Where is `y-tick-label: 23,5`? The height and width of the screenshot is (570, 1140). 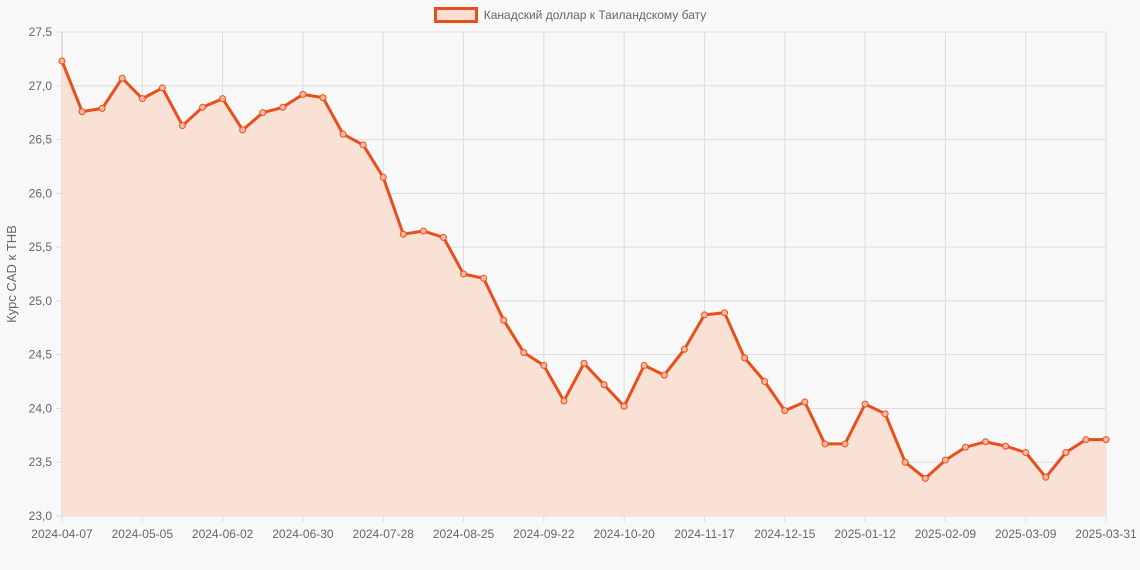
y-tick-label: 23,5 is located at coordinates (41, 462).